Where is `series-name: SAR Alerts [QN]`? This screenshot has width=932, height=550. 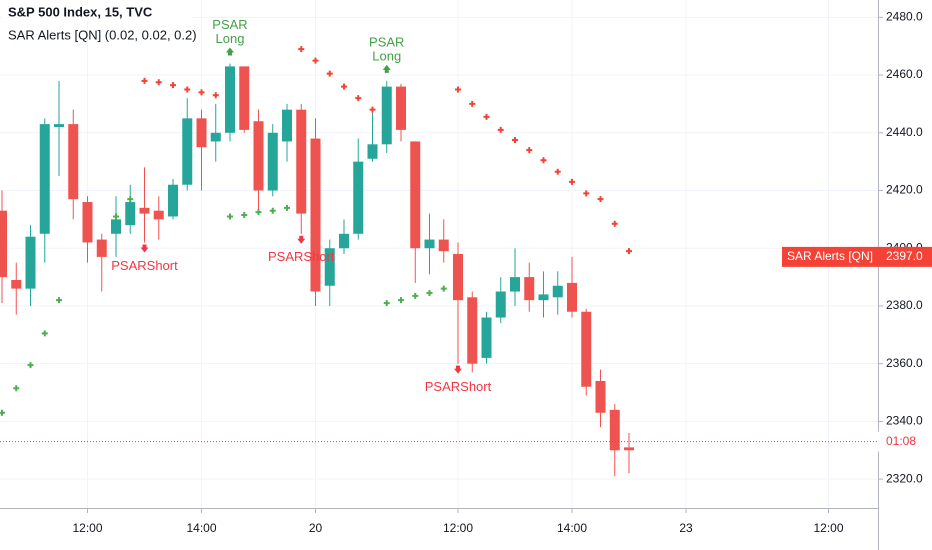
series-name: SAR Alerts [QN] is located at coordinates (830, 256).